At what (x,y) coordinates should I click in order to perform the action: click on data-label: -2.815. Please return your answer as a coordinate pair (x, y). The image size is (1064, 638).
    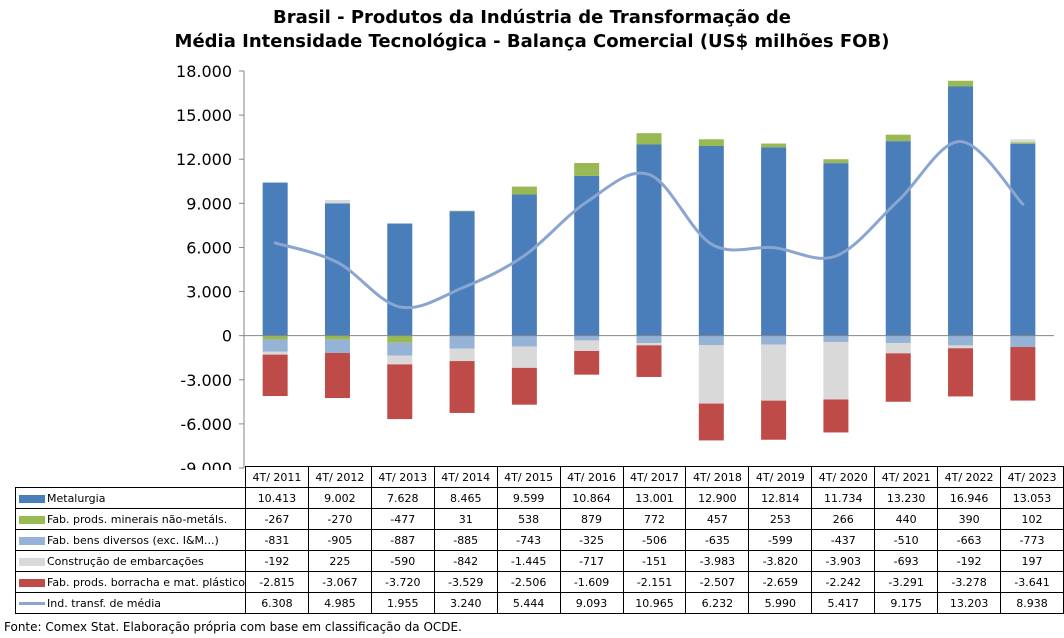
    Looking at the image, I should click on (276, 582).